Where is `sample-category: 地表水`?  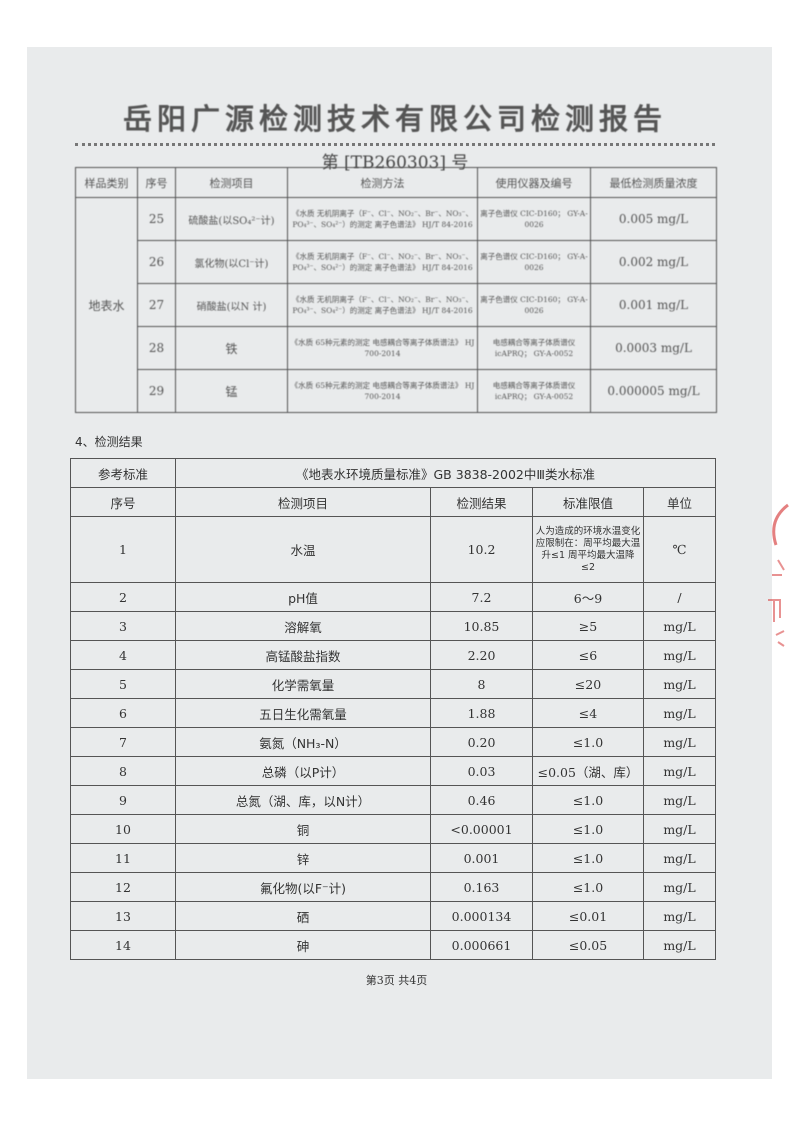 sample-category: 地表水 is located at coordinates (106, 305).